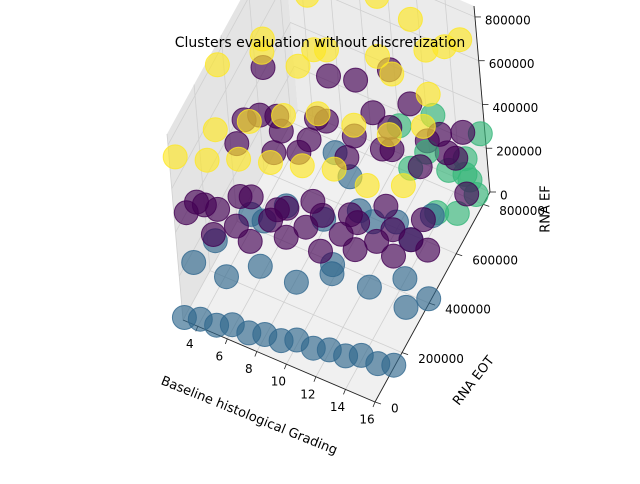 This screenshot has width=640, height=484. Describe the element at coordinates (504, 196) in the screenshot. I see `z-tick-label: 0` at that location.